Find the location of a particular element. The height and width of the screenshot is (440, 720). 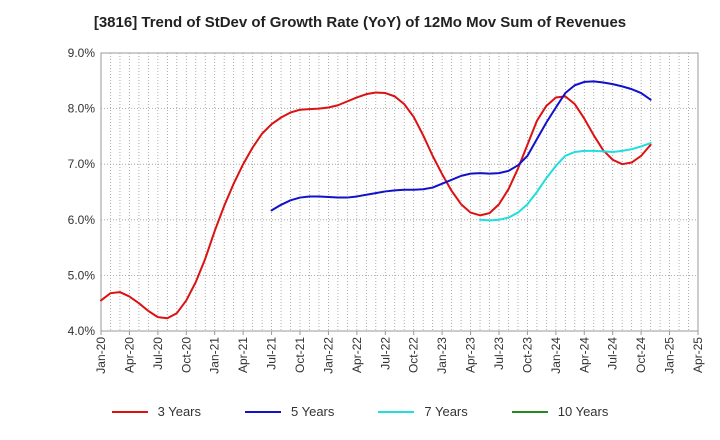

x-tick-label: Apr-21 is located at coordinates (243, 355).